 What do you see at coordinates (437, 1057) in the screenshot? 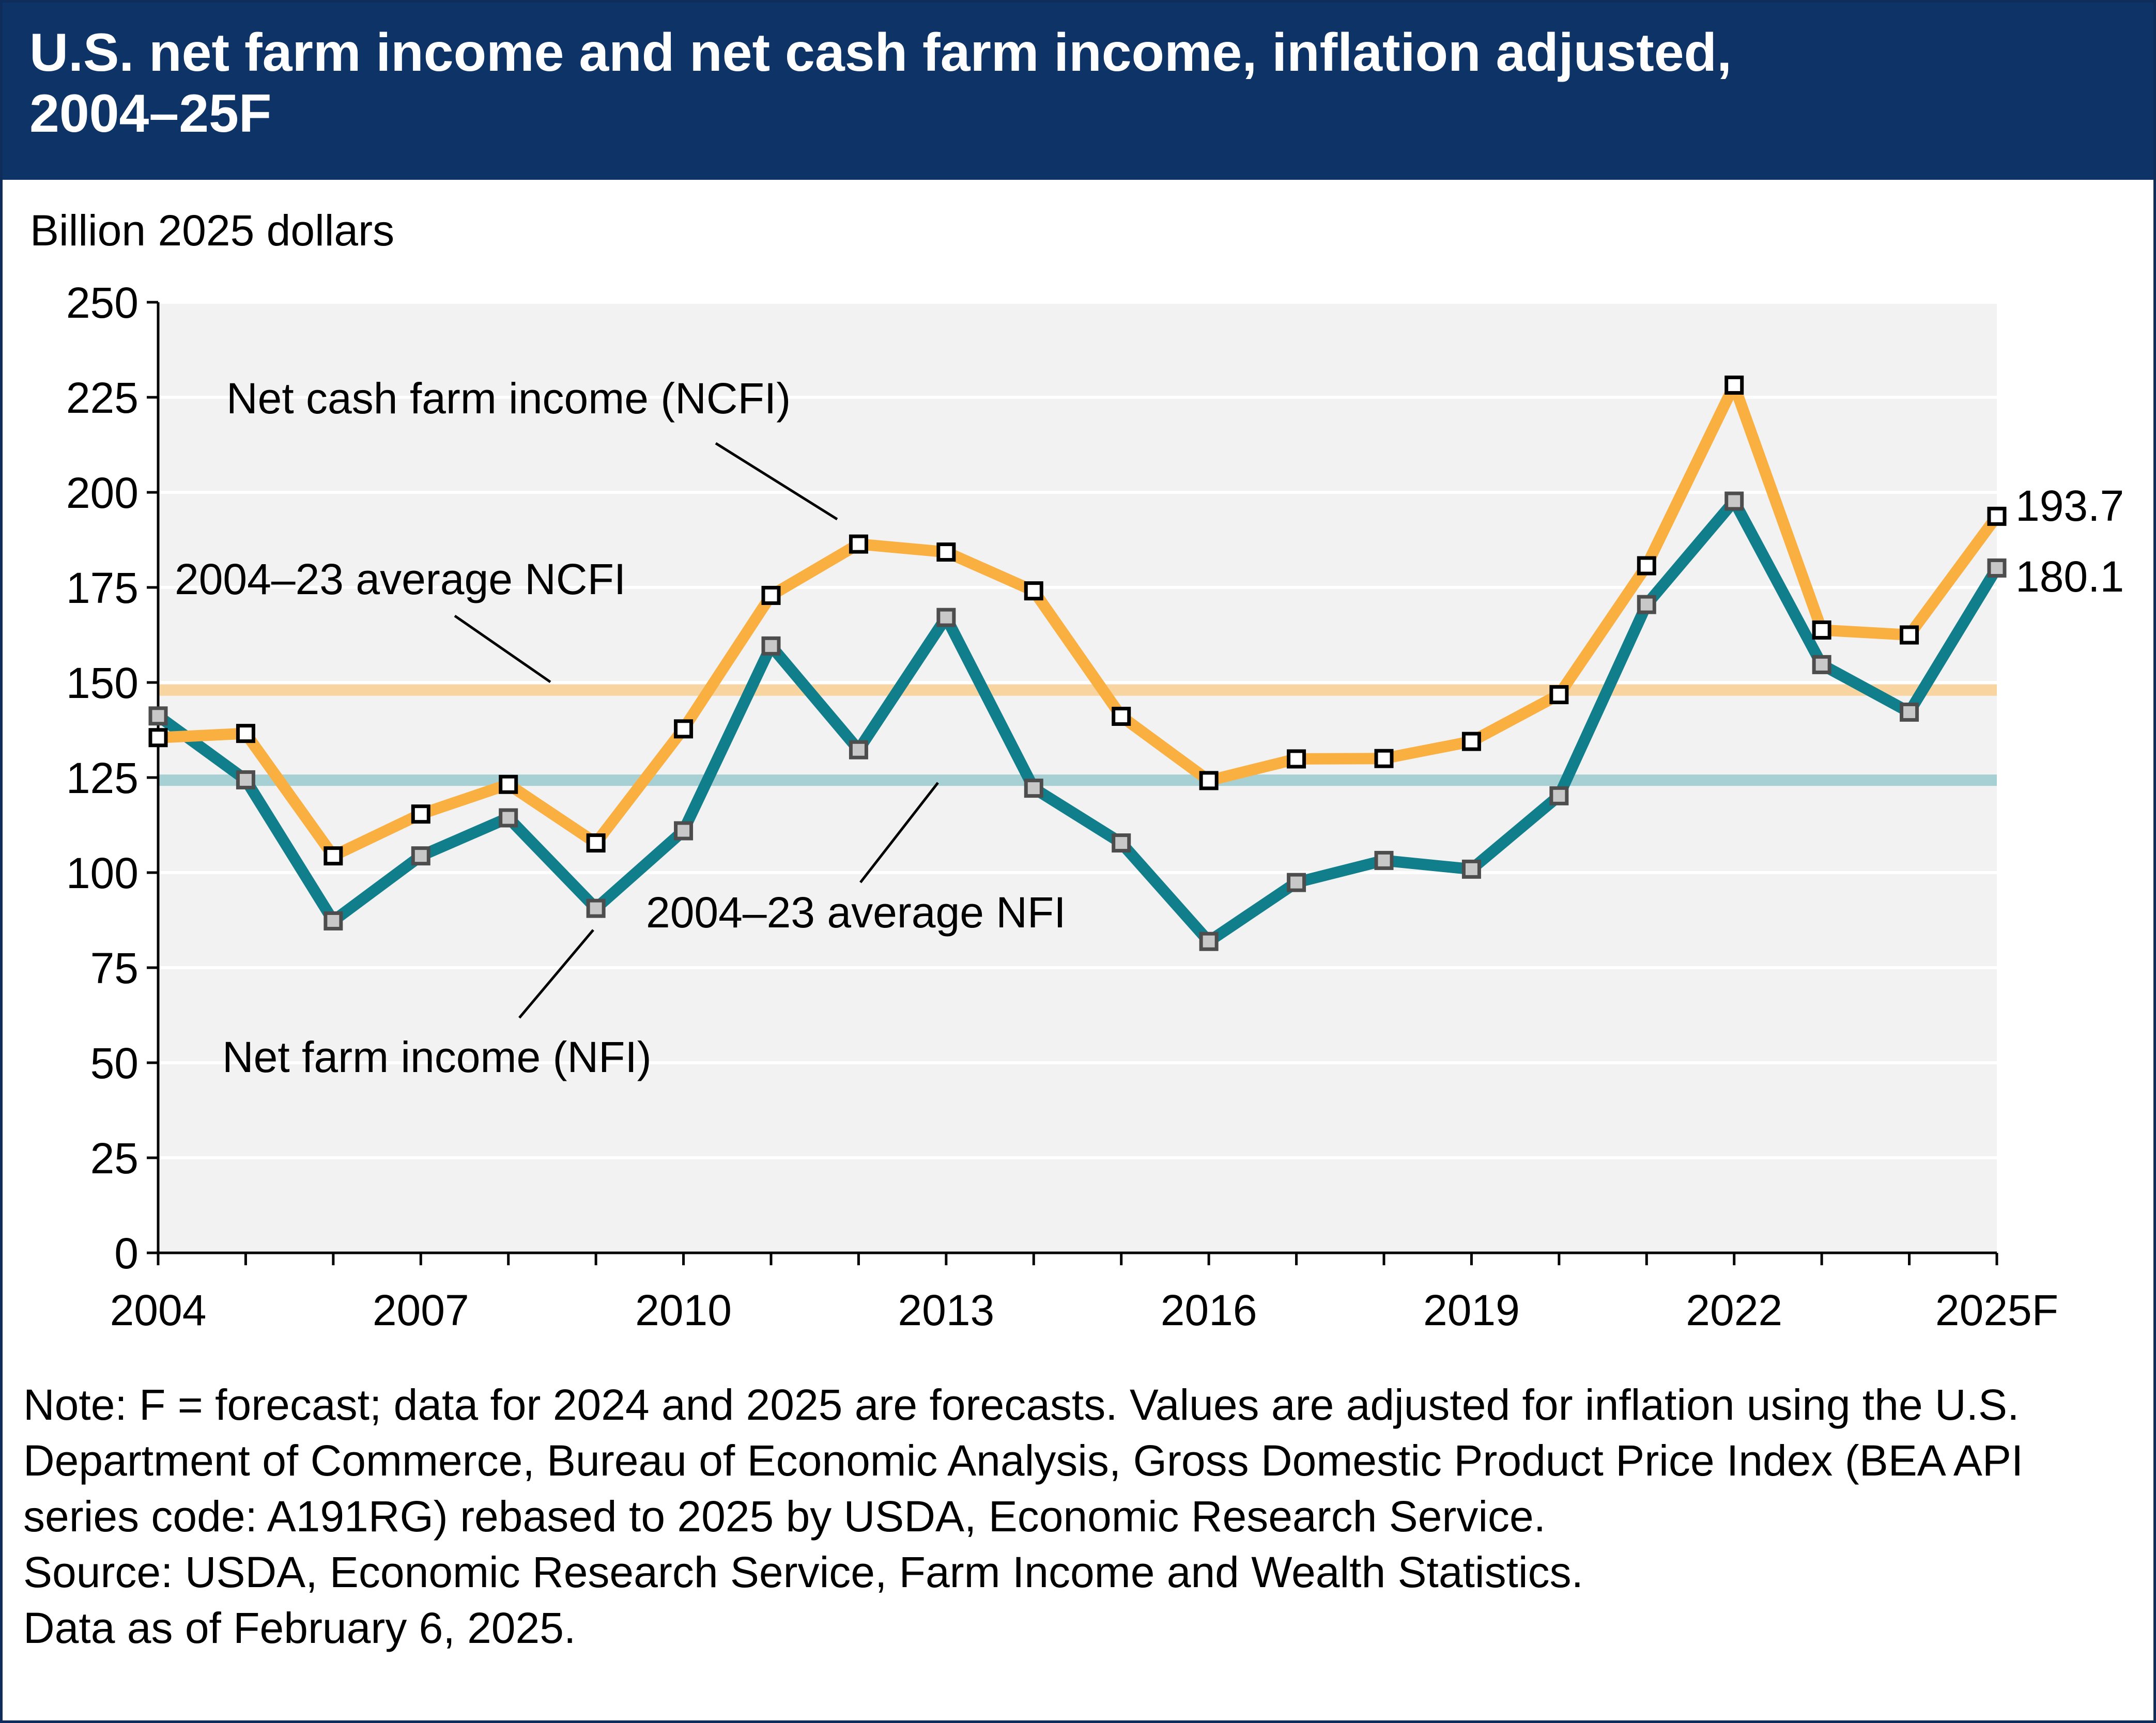
I see `nfi-series-label: Net farm income (NFI)` at bounding box center [437, 1057].